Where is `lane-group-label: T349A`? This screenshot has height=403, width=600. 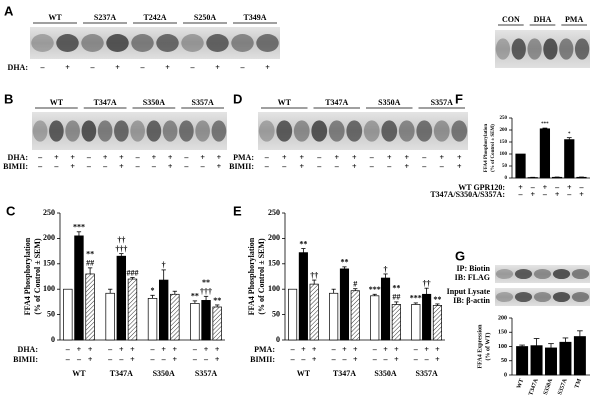 lane-group-label: T349A is located at coordinates (254, 17).